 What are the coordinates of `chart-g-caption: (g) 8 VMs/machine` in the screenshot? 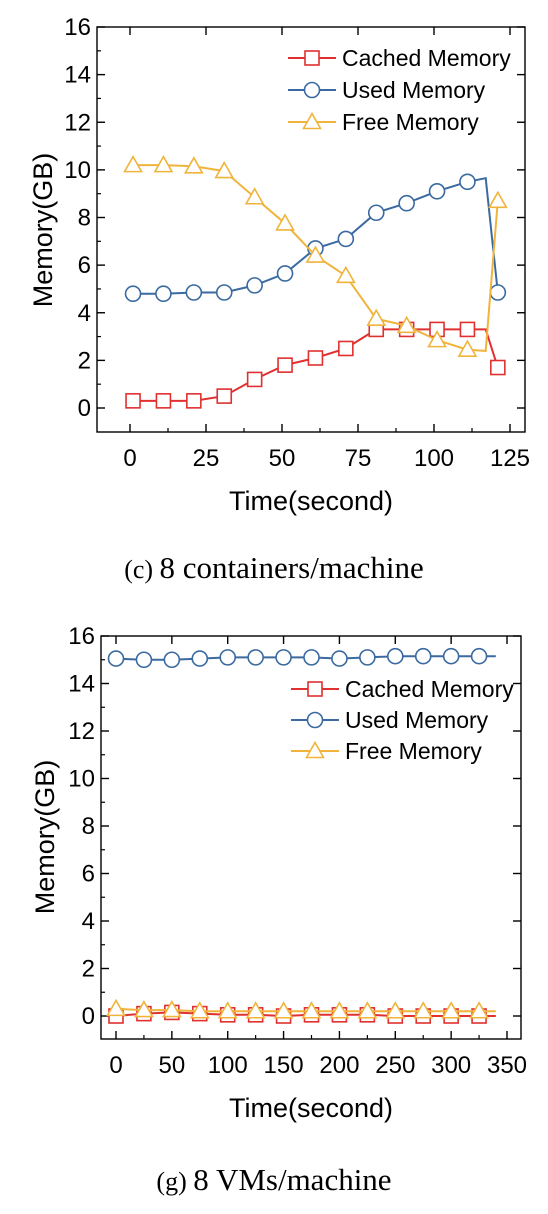 It's located at (273, 1179).